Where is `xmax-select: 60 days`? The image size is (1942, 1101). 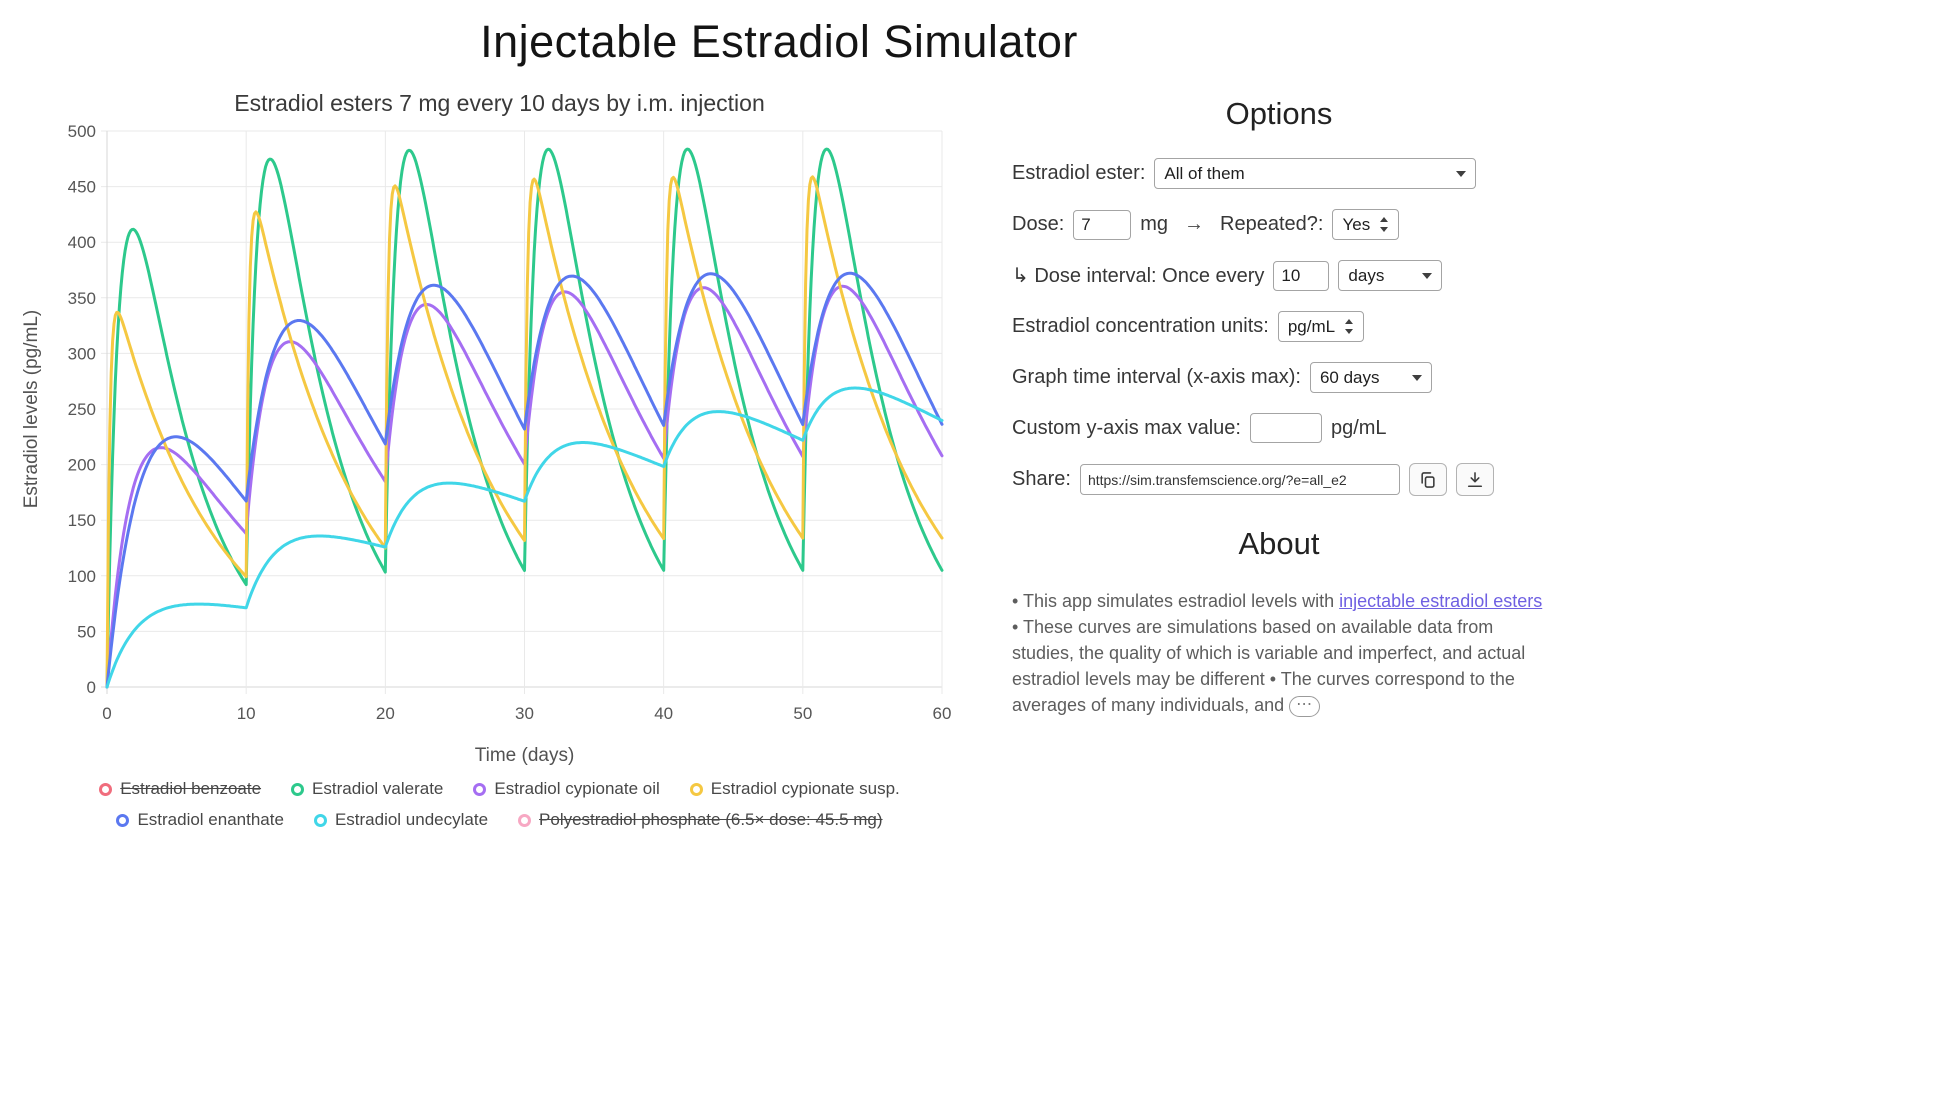 xmax-select: 60 days is located at coordinates (1370, 377).